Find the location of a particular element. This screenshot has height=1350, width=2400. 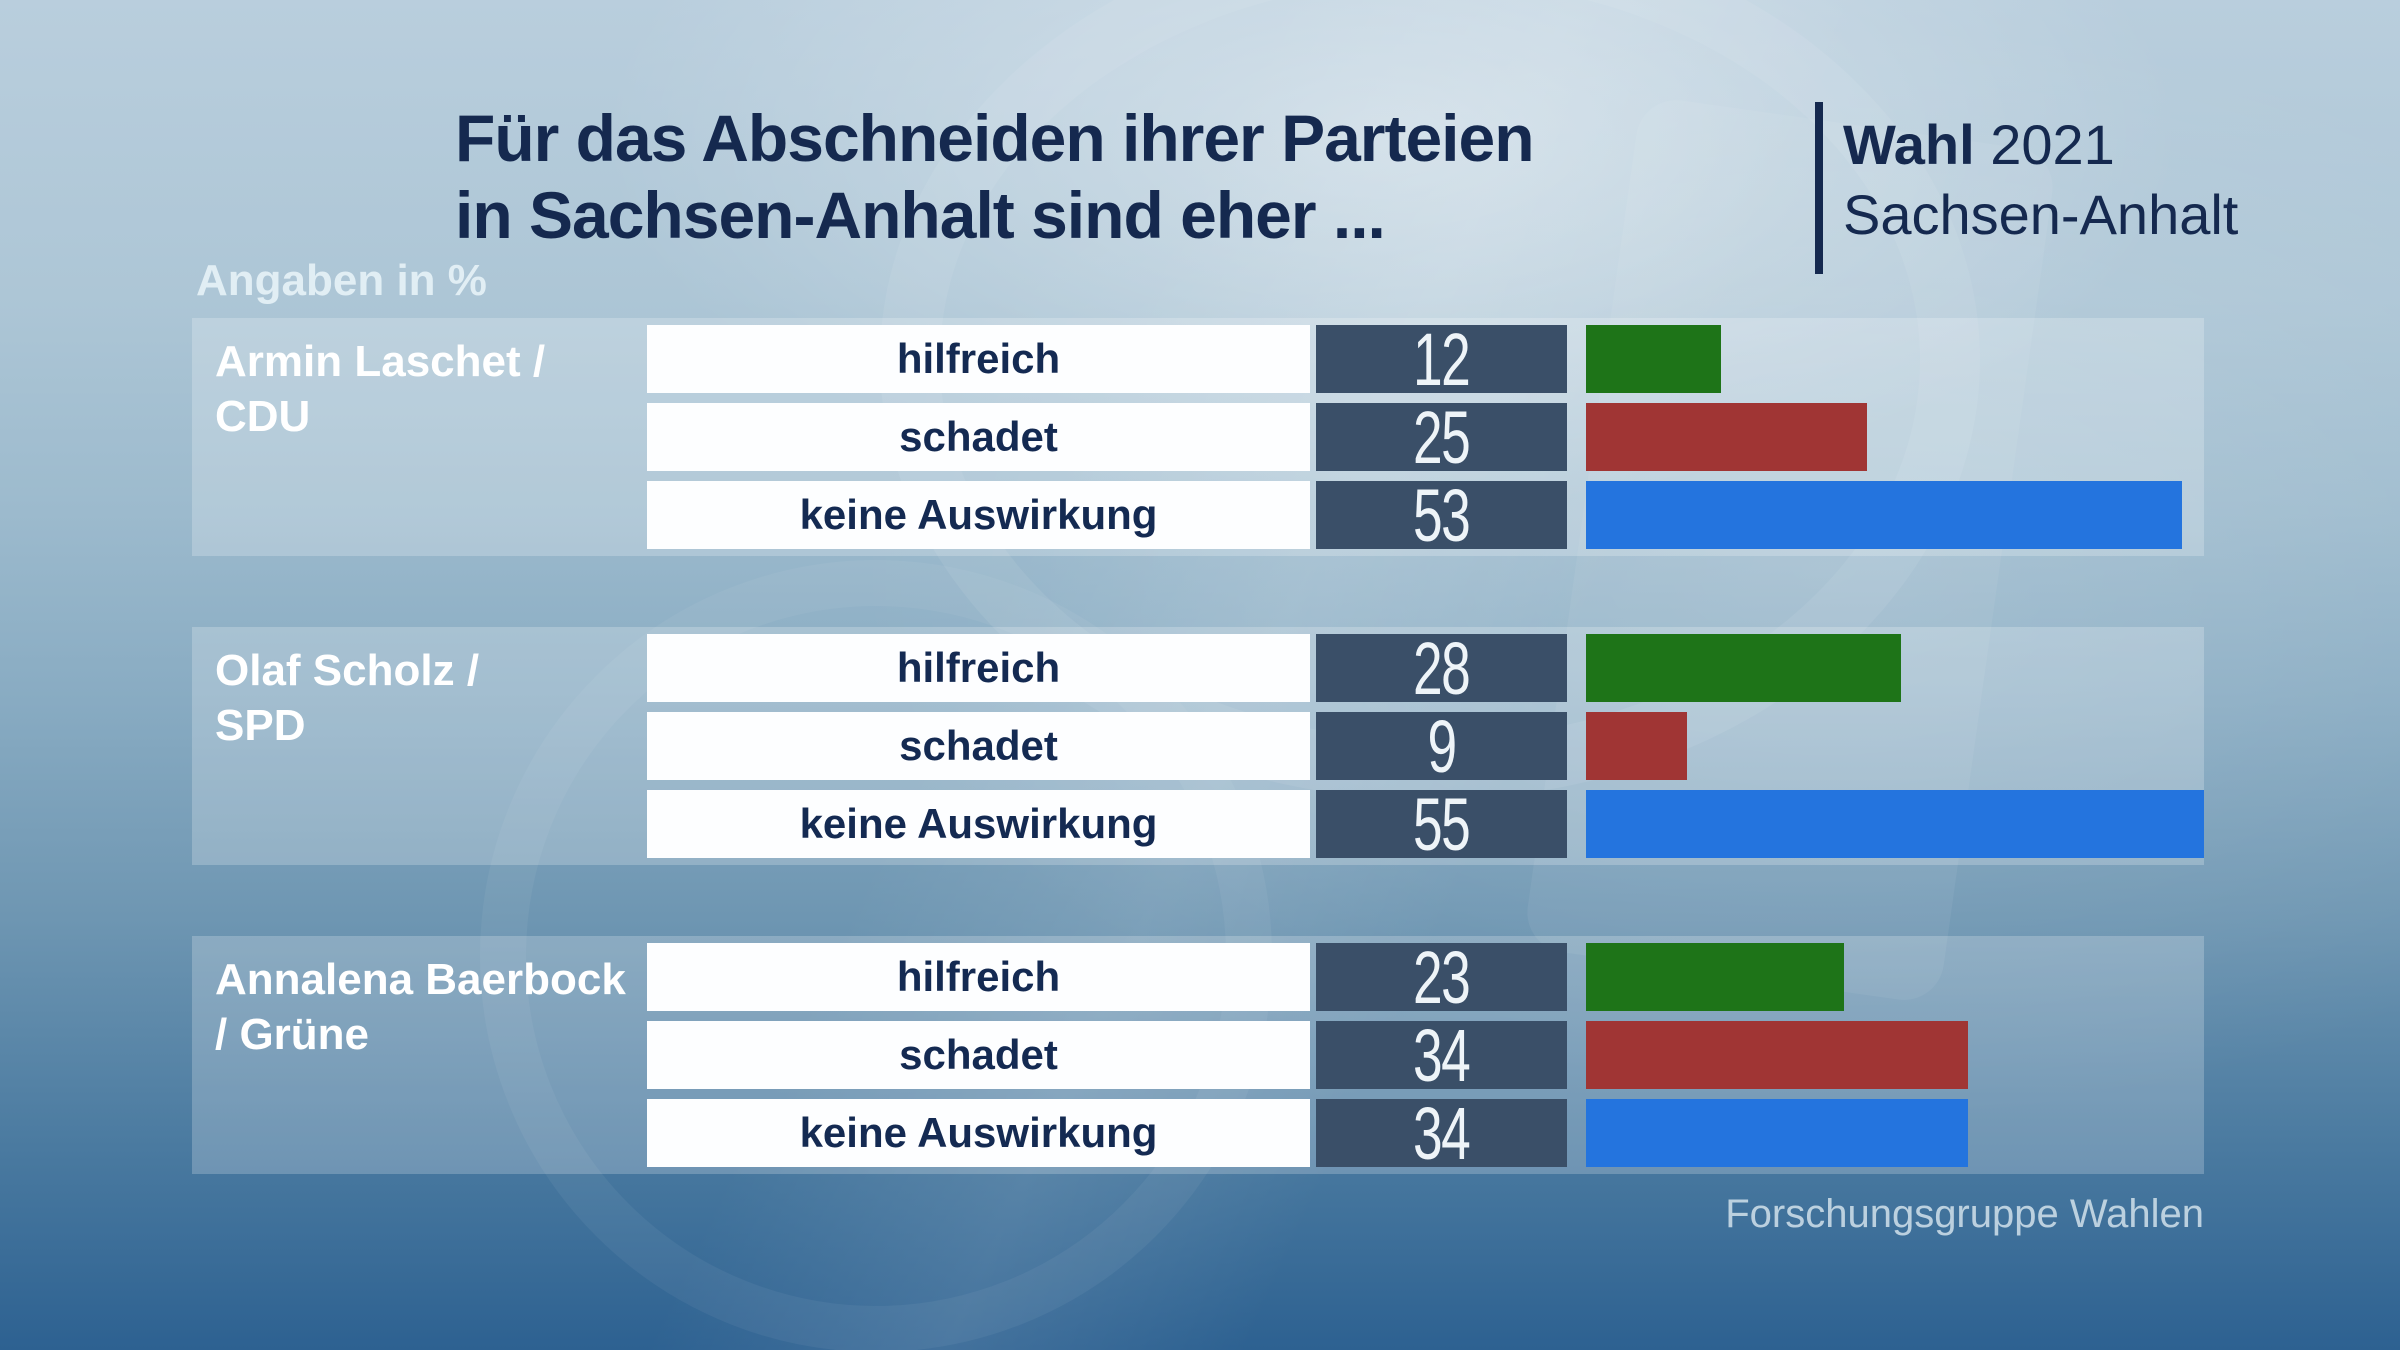

table-row: schadet 34 is located at coordinates (1198, 1055).